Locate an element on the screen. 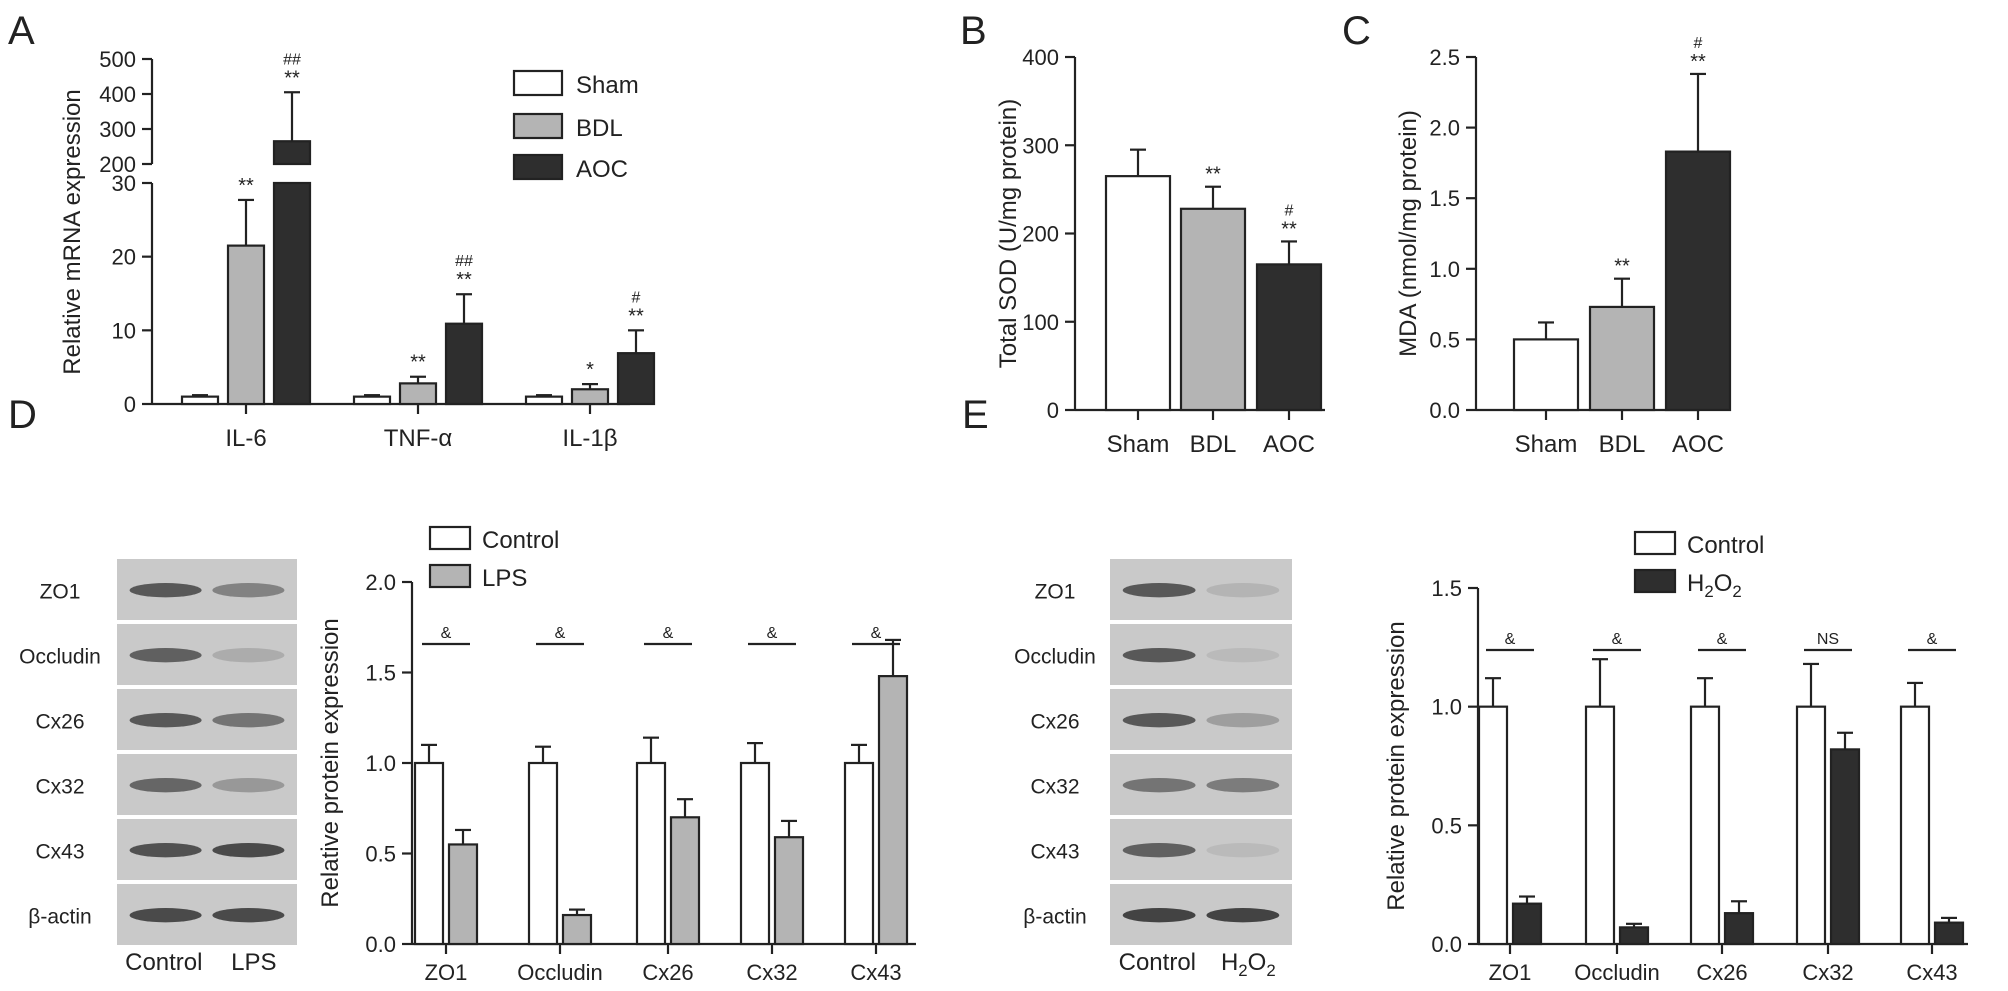 The width and height of the screenshot is (2008, 991). C-mark-2: ** is located at coordinates (1698, 62).